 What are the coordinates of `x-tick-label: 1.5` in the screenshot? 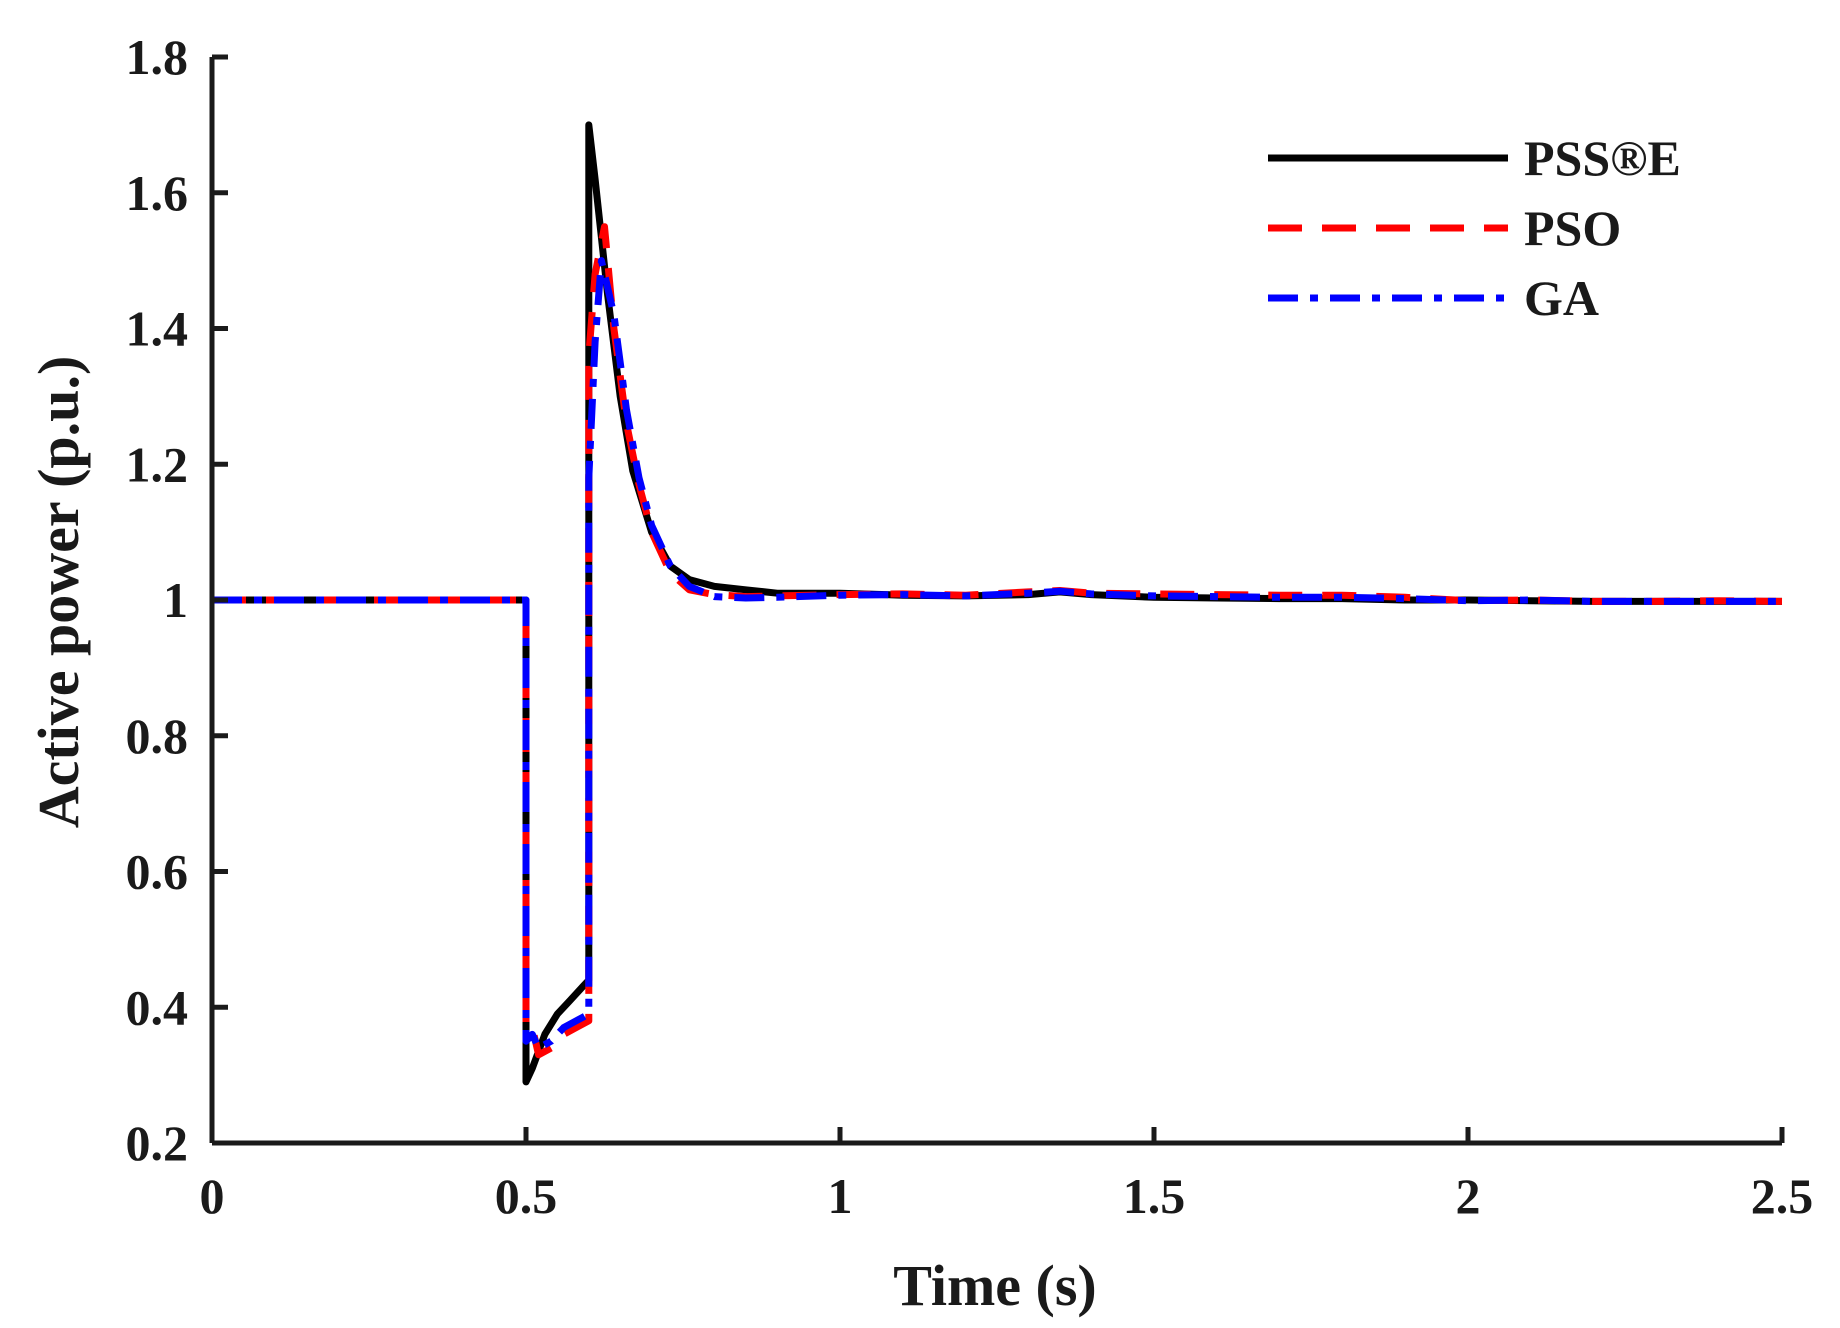 It's located at (1154, 1196).